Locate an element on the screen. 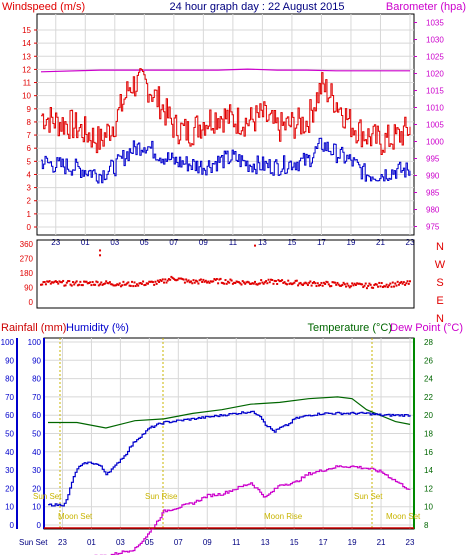 This screenshot has width=468, height=555. moon-set-label-2: Moon Set is located at coordinates (403, 516).